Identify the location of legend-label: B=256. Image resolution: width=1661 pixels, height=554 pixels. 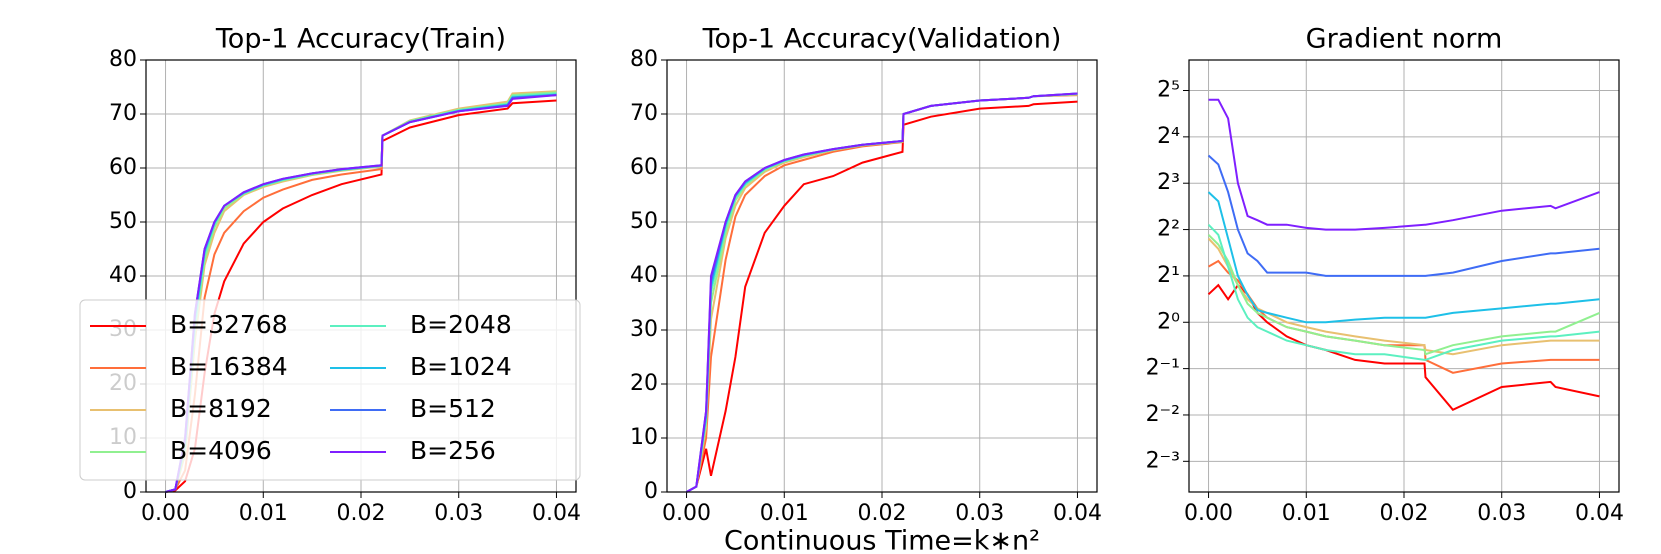
(453, 450).